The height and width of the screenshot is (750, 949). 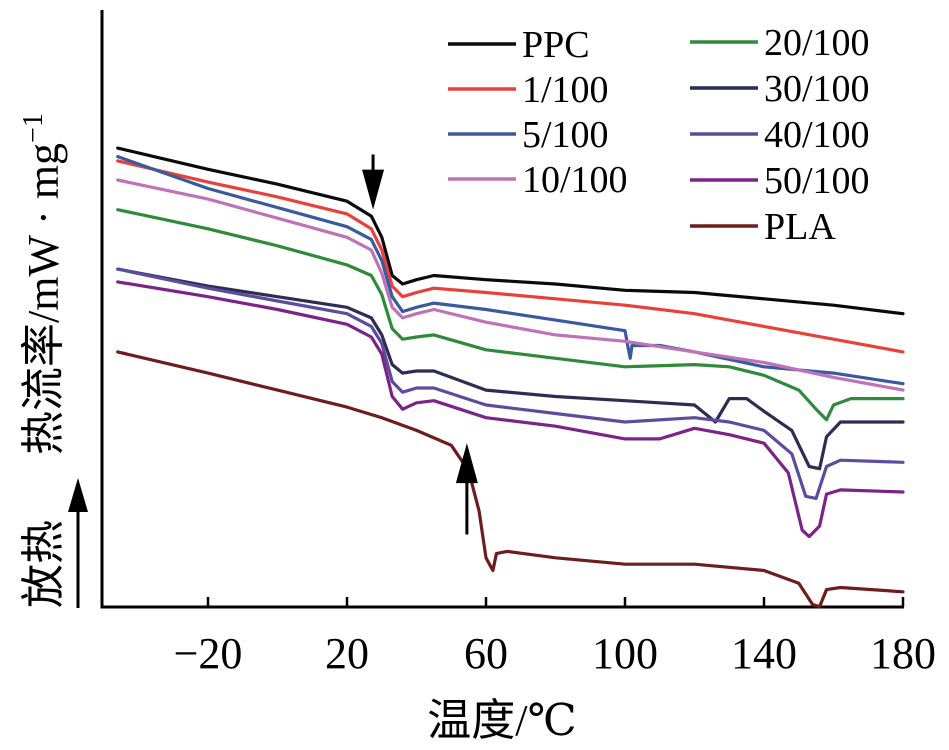 What do you see at coordinates (625, 653) in the screenshot?
I see `x-tick-label: 100` at bounding box center [625, 653].